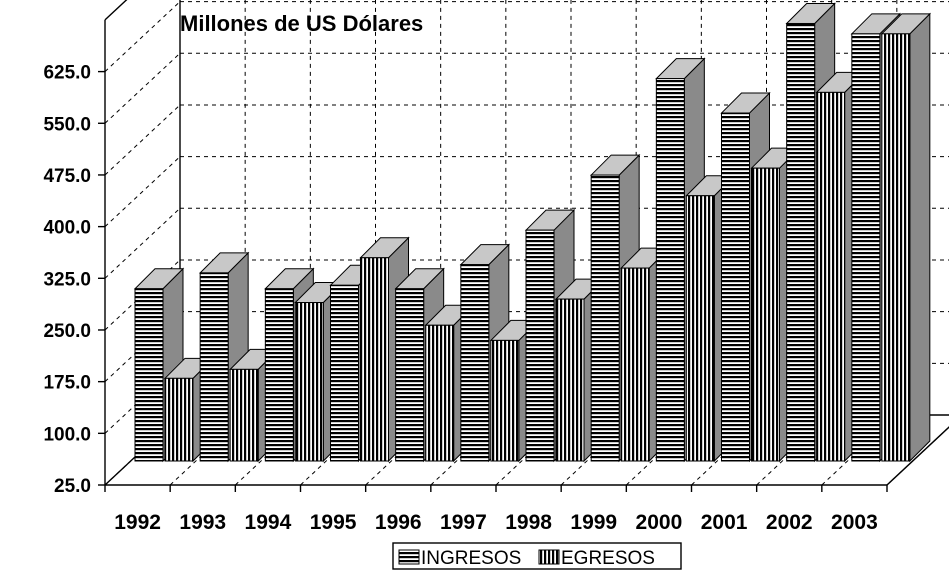 Image resolution: width=949 pixels, height=572 pixels. What do you see at coordinates (398, 522) in the screenshot?
I see `x-tick-label: 1996` at bounding box center [398, 522].